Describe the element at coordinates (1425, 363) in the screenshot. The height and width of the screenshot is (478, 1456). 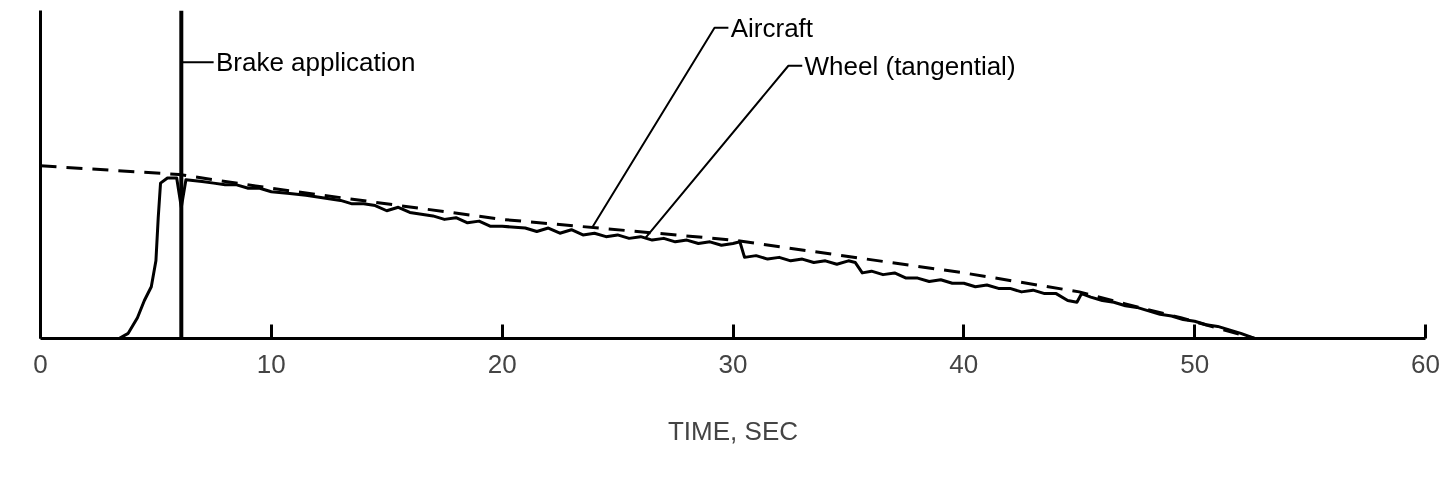
I see `x-tick-label: 60` at that location.